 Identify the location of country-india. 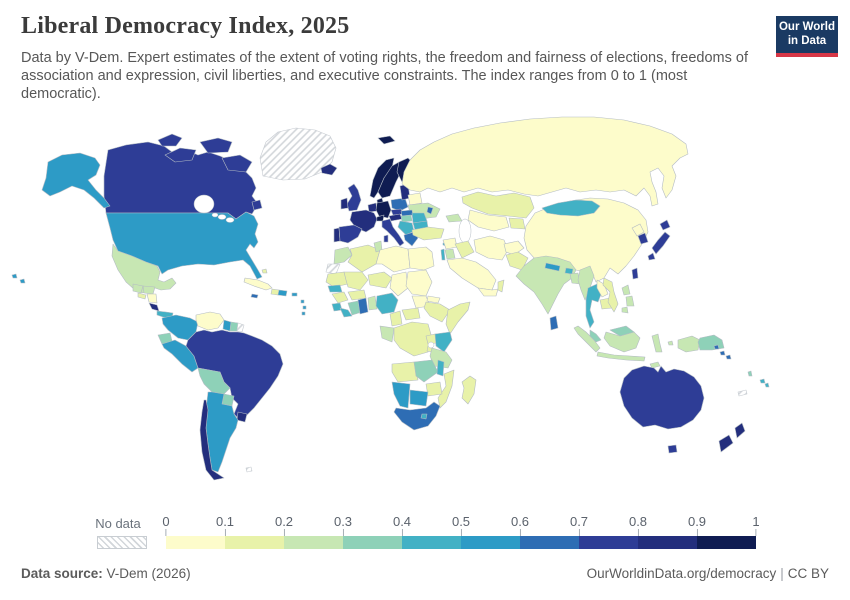
(546, 285).